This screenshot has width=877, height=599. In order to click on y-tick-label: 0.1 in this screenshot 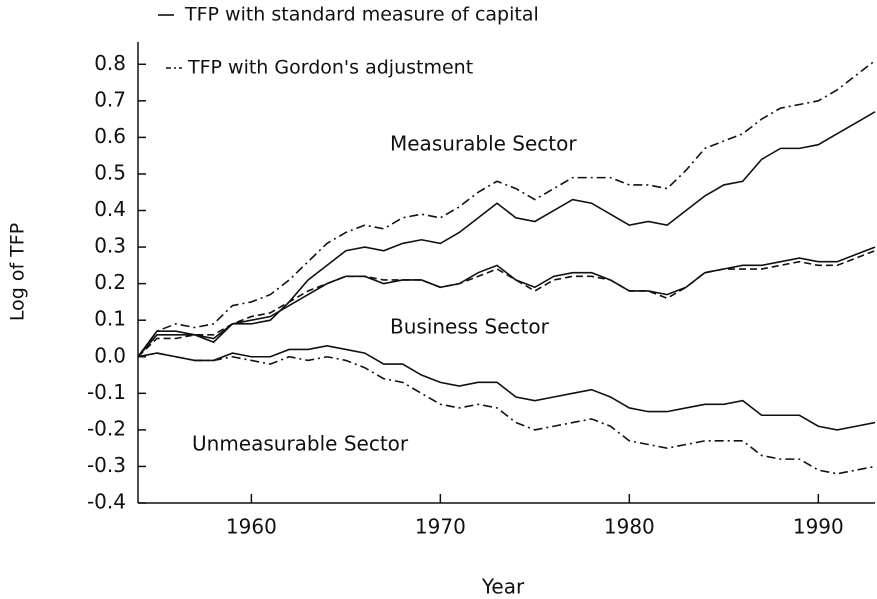, I will do `click(110, 319)`.